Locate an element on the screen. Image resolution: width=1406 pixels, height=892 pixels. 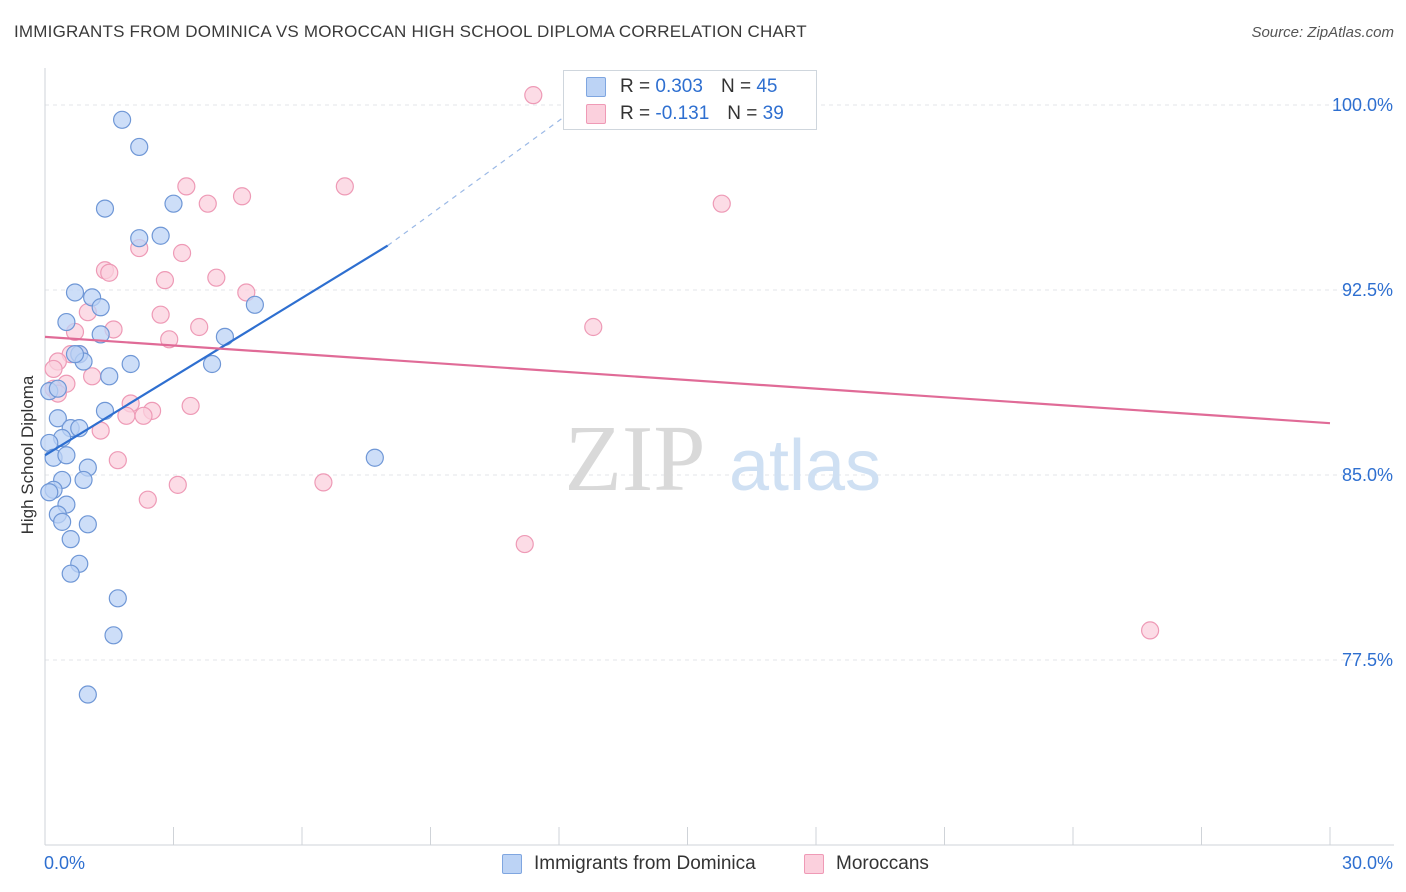
trend-line-moroccans is located at coordinates (687, 380).